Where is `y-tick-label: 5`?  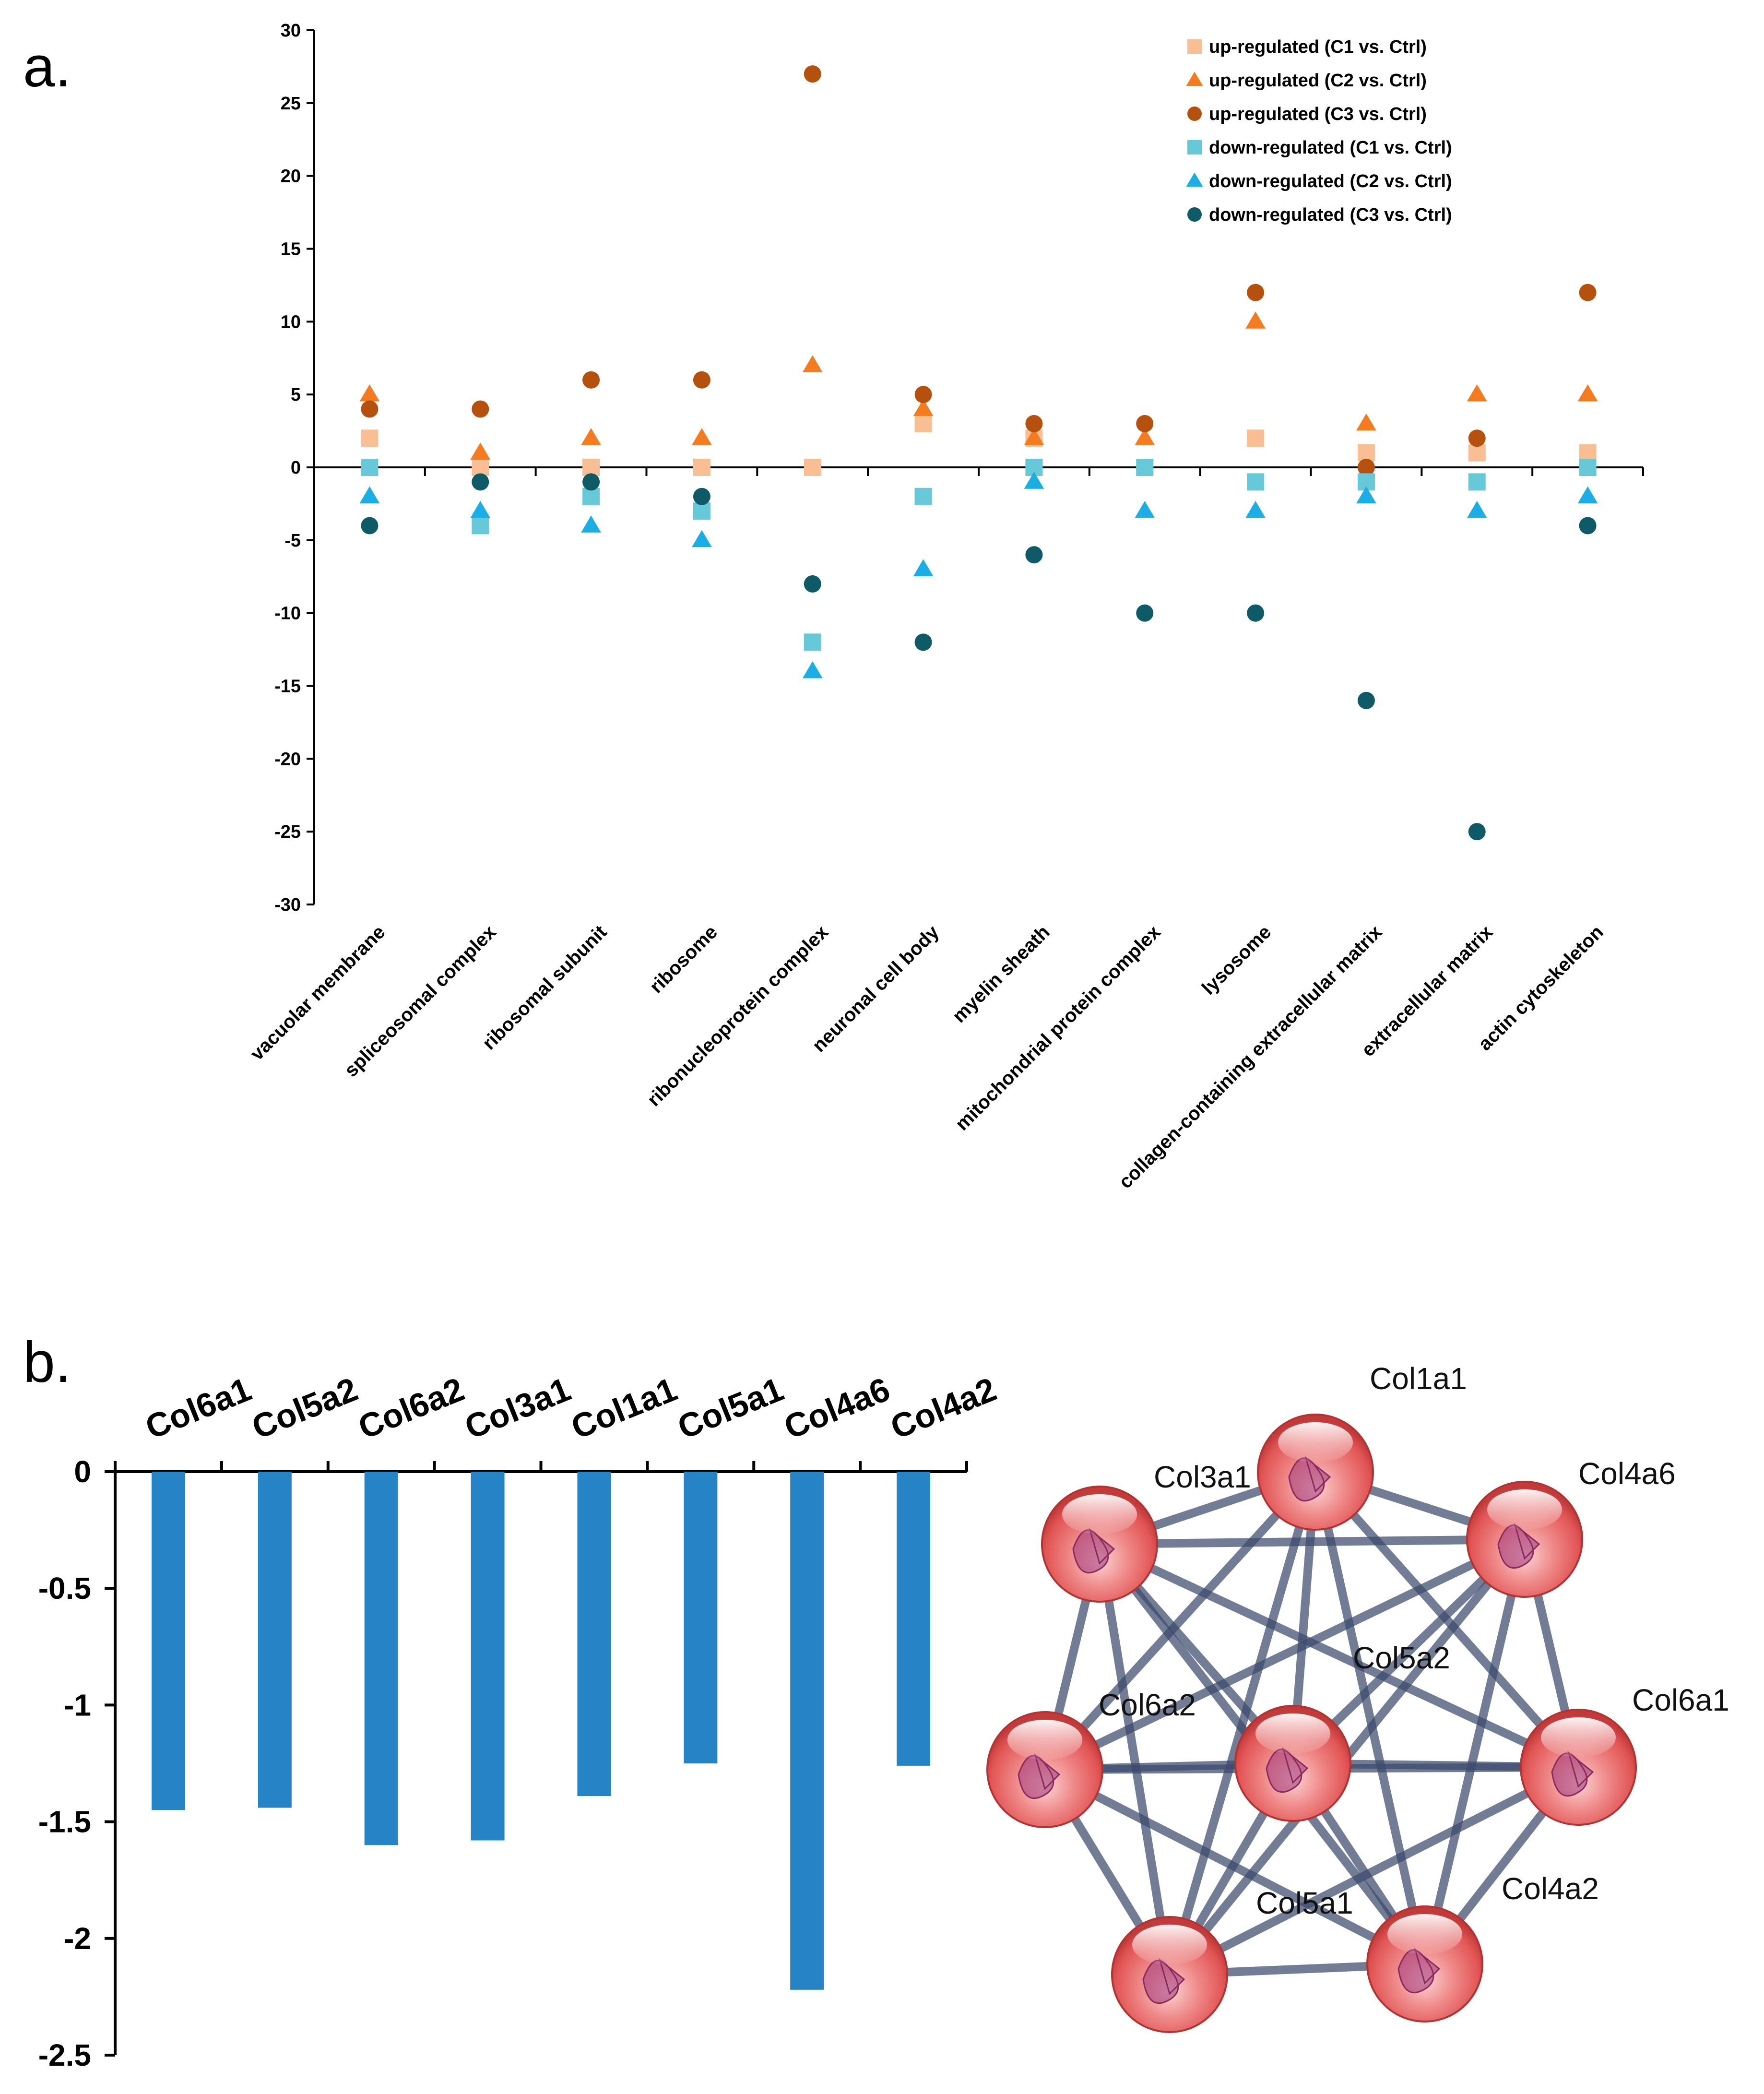 y-tick-label: 5 is located at coordinates (296, 395).